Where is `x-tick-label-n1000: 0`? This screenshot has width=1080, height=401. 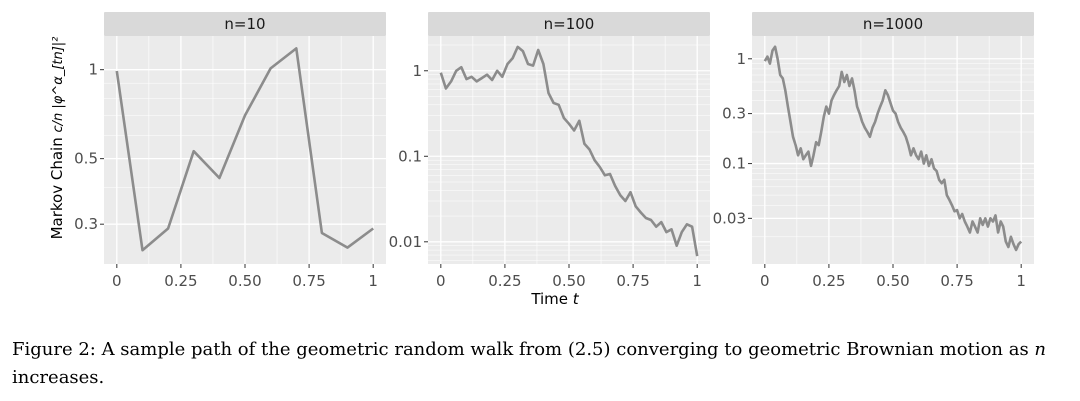
x-tick-label-n1000: 0 is located at coordinates (765, 281).